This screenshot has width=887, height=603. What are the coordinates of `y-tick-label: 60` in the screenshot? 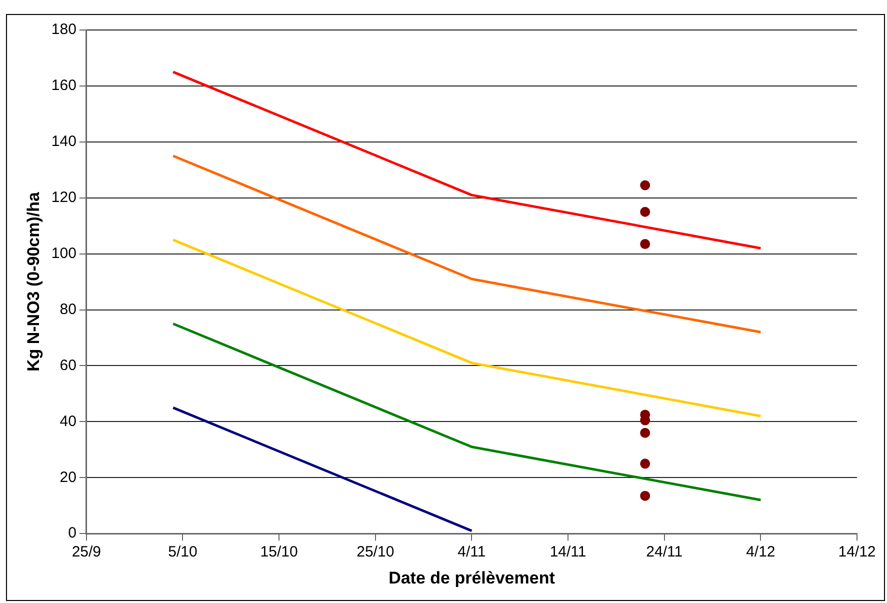 It's located at (68, 365).